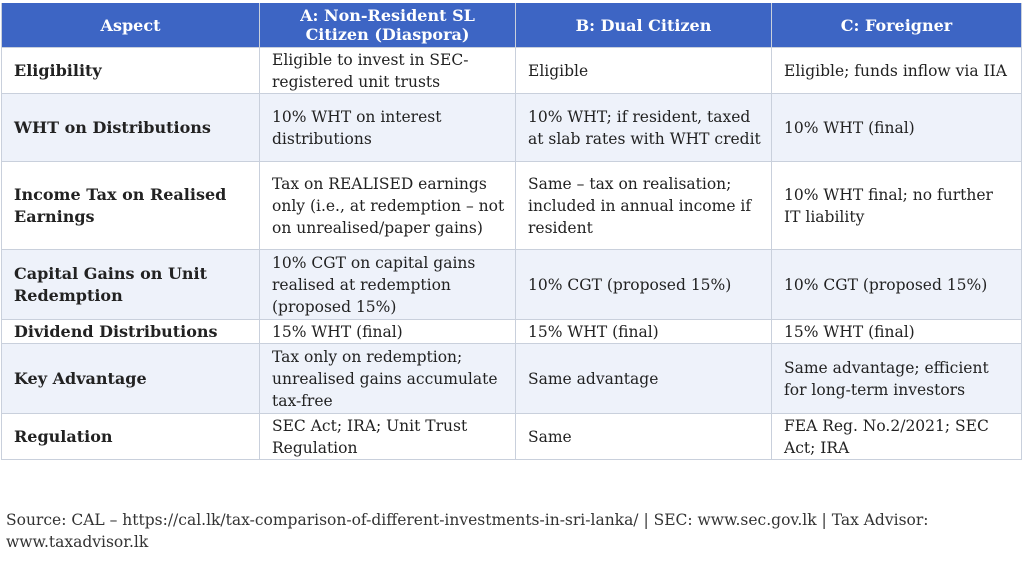 The width and height of the screenshot is (1024, 574). Describe the element at coordinates (130, 205) in the screenshot. I see `row-aspect: Income Tax on Realised Earnings` at that location.